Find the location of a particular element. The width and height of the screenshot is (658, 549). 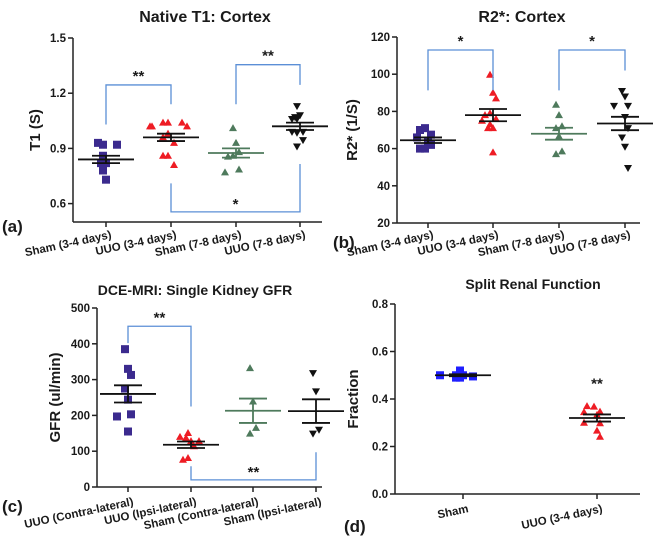

y-tick-label: 0.0 is located at coordinates (380, 495).